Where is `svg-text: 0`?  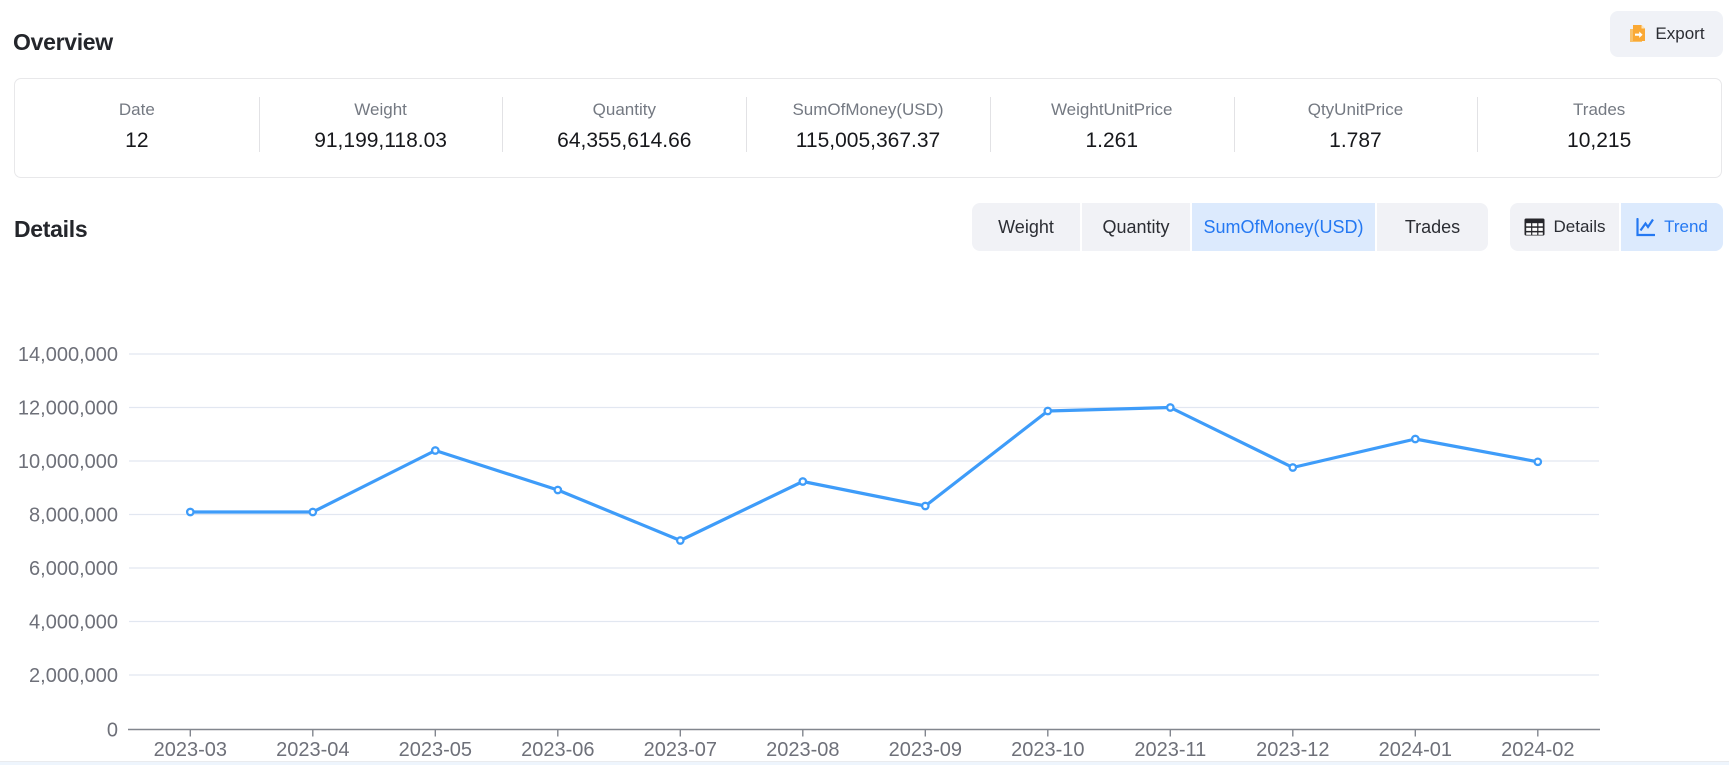 svg-text: 0 is located at coordinates (112, 731).